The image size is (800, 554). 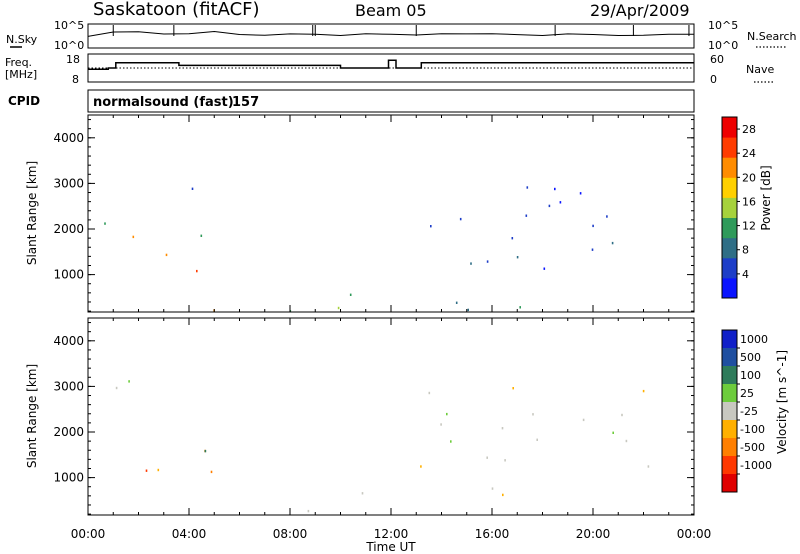 I want to click on time-axis-label: Time UT, so click(x=390, y=547).